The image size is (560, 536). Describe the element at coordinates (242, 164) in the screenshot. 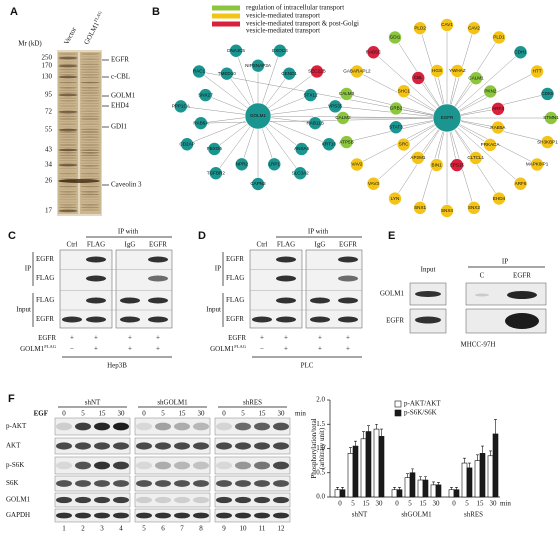

I see `node-label: NPR2` at that location.